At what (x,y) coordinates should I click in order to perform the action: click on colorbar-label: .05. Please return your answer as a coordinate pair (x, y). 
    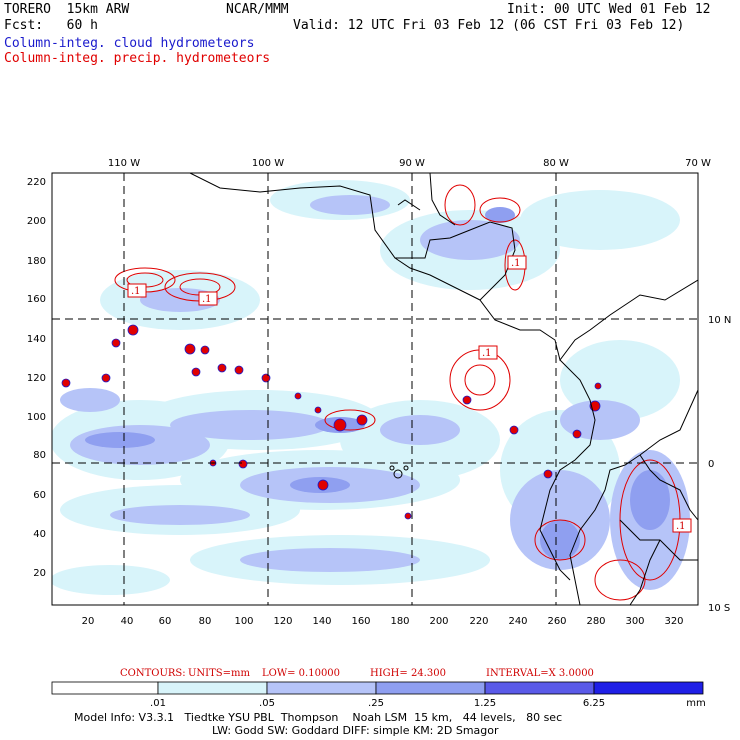
    Looking at the image, I should click on (267, 703).